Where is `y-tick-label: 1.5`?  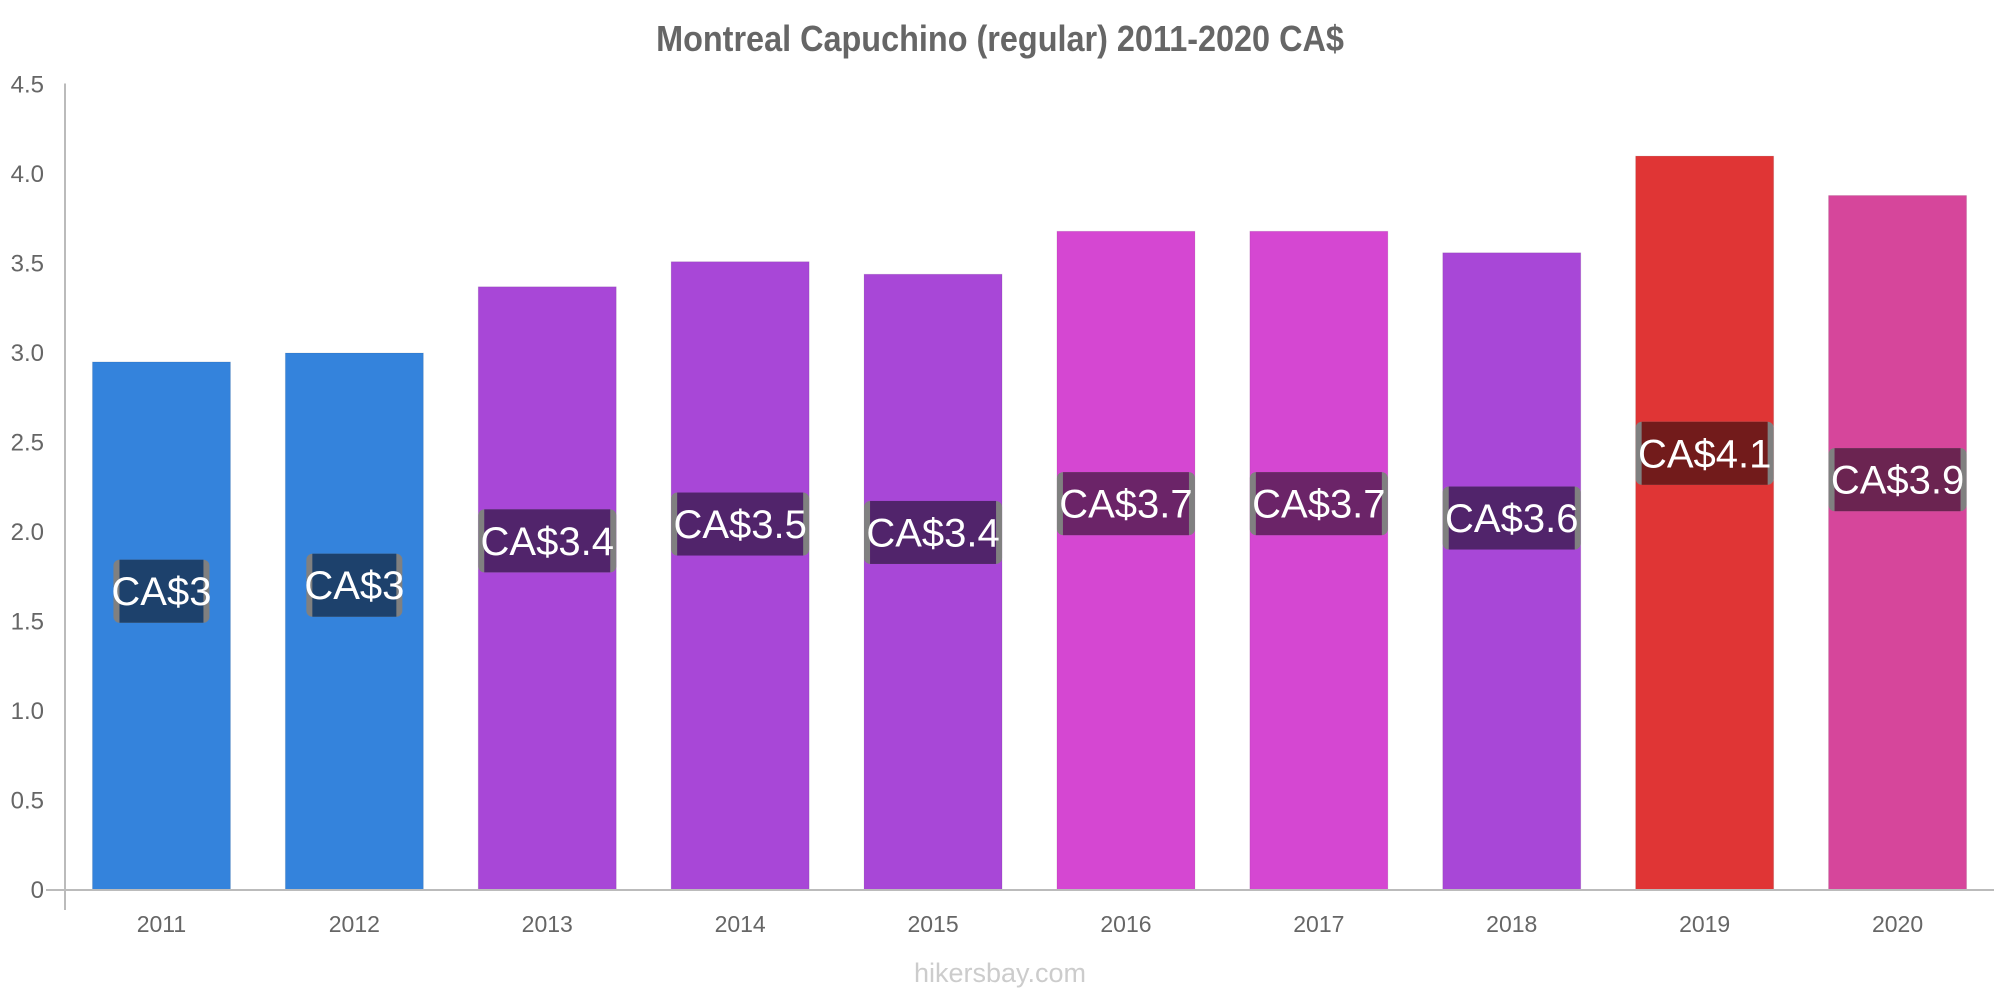
y-tick-label: 1.5 is located at coordinates (27, 622).